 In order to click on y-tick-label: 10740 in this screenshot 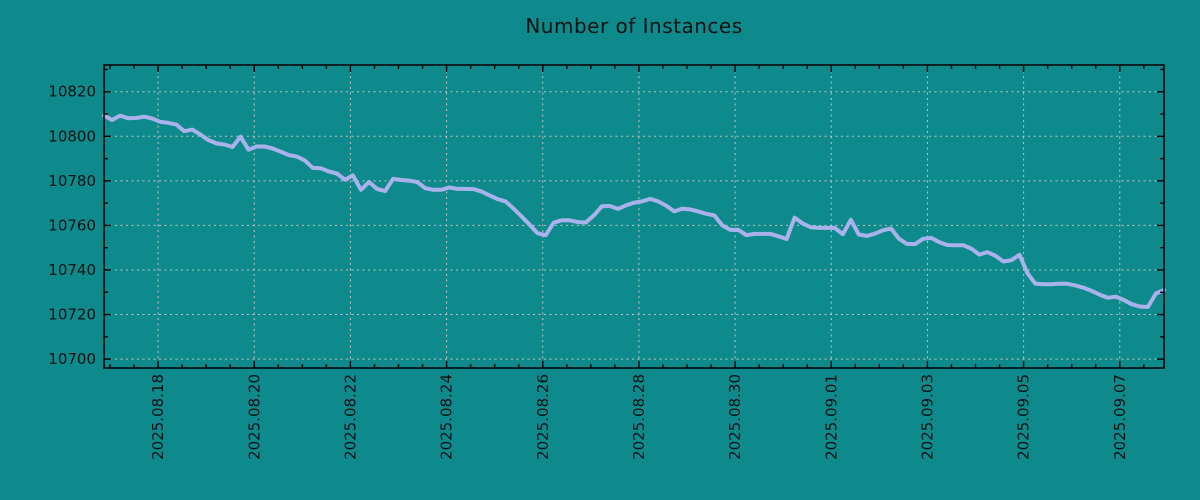, I will do `click(72, 270)`.